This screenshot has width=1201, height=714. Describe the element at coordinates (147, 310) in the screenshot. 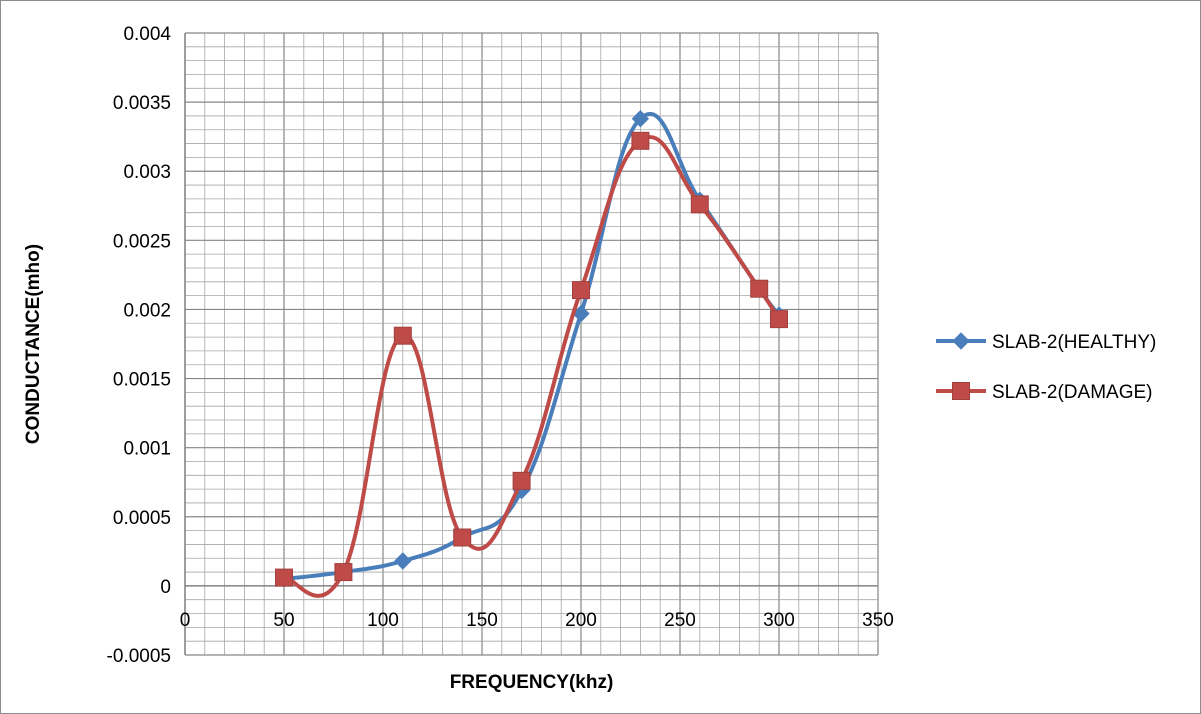

I see `y-tick-label: 0.002` at that location.